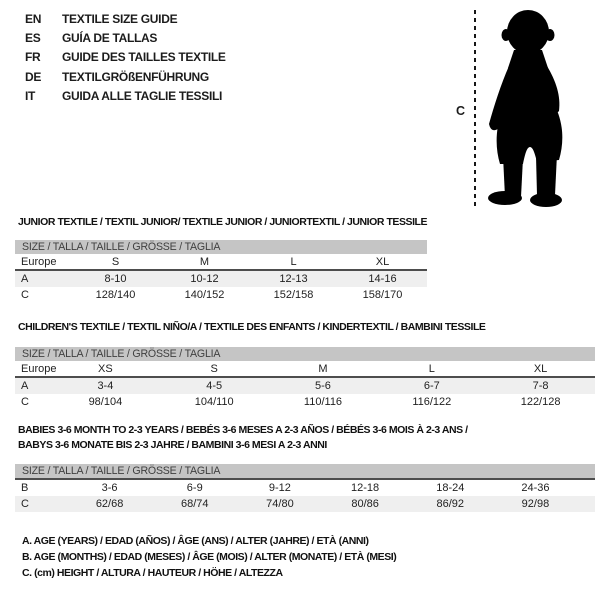 This screenshot has height=600, width=600. Describe the element at coordinates (33, 57) in the screenshot. I see `language-code: FR` at that location.